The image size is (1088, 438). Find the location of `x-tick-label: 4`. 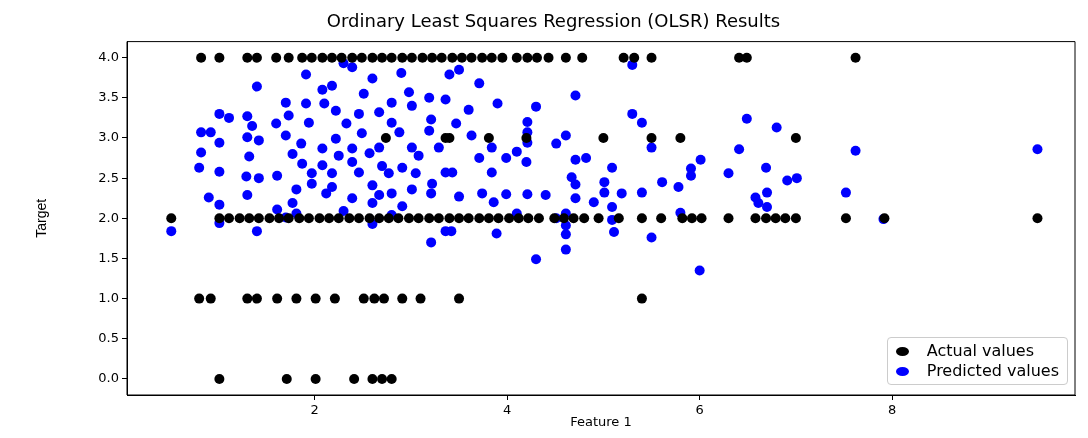

x-tick-label: 4 is located at coordinates (507, 410).